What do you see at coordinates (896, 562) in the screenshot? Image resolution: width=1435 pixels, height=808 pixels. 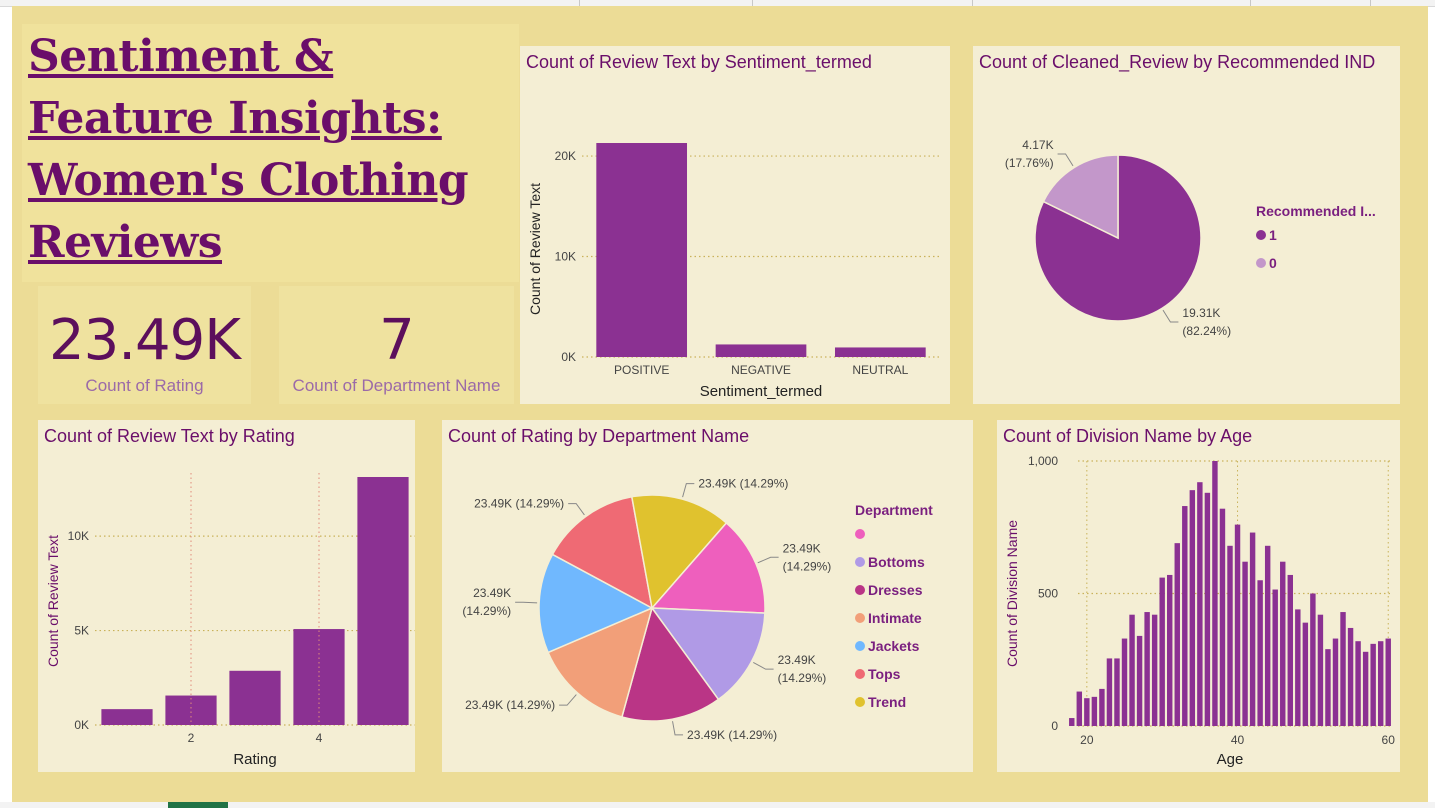 I see `legend-label: Bottoms` at bounding box center [896, 562].